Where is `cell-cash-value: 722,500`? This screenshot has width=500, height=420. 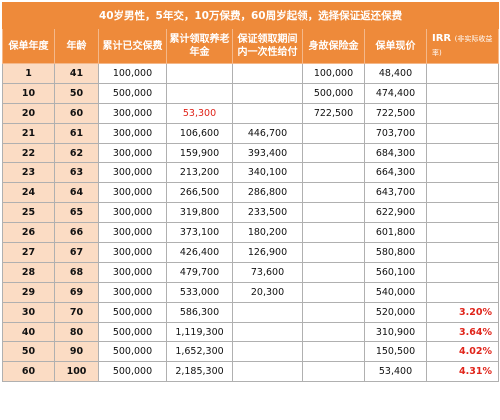
cell-cash-value: 722,500 is located at coordinates (395, 113).